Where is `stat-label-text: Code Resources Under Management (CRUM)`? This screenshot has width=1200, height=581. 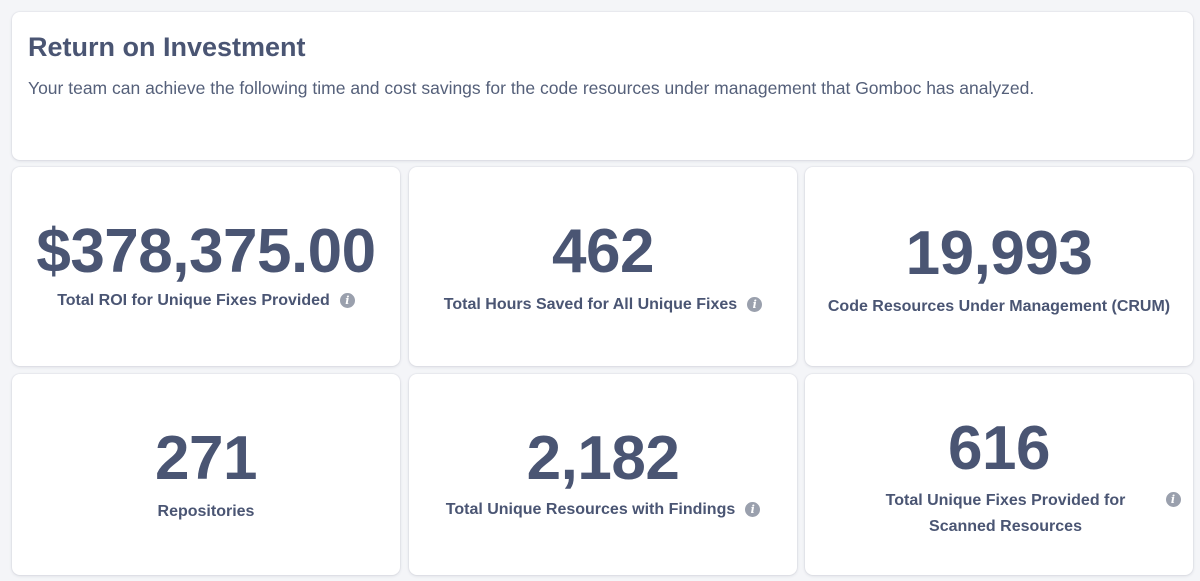 stat-label-text: Code Resources Under Management (CRUM) is located at coordinates (999, 306).